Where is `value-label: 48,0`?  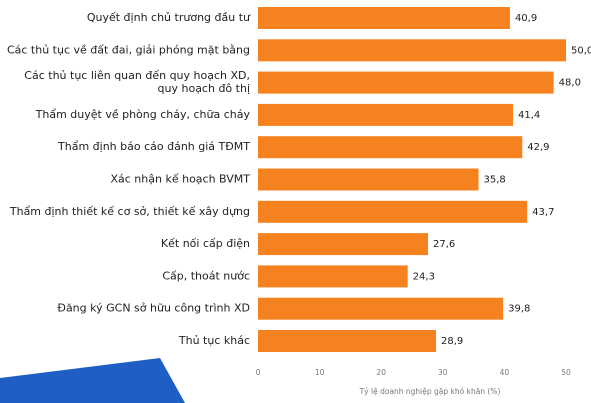 value-label: 48,0 is located at coordinates (570, 83).